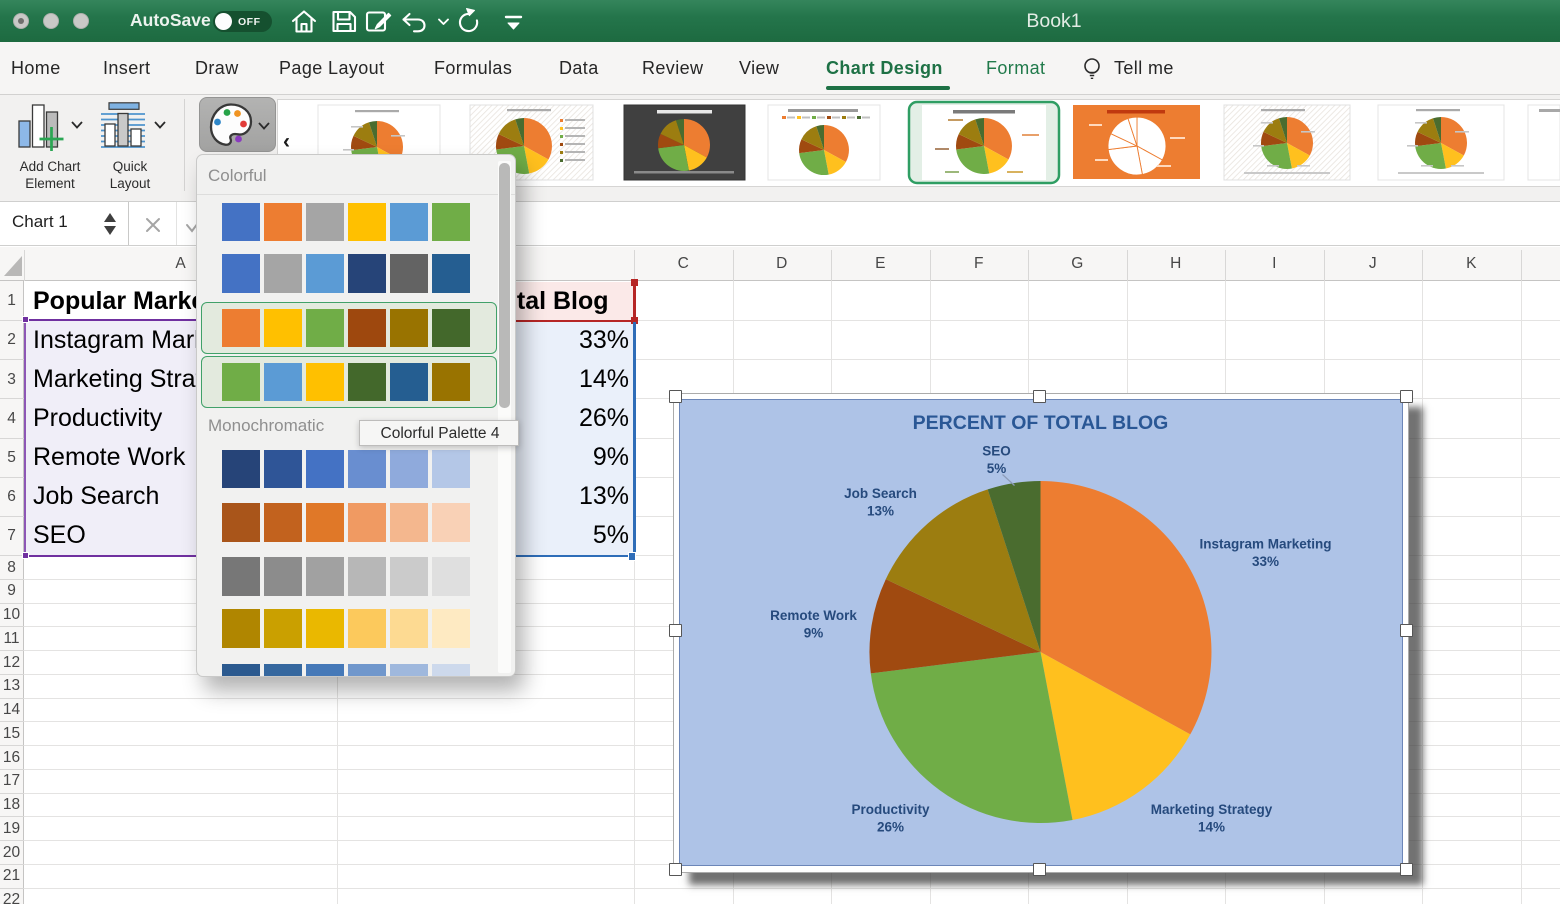 This screenshot has height=909, width=1560. Describe the element at coordinates (880, 492) in the screenshot. I see `svg-text: Job Search` at that location.